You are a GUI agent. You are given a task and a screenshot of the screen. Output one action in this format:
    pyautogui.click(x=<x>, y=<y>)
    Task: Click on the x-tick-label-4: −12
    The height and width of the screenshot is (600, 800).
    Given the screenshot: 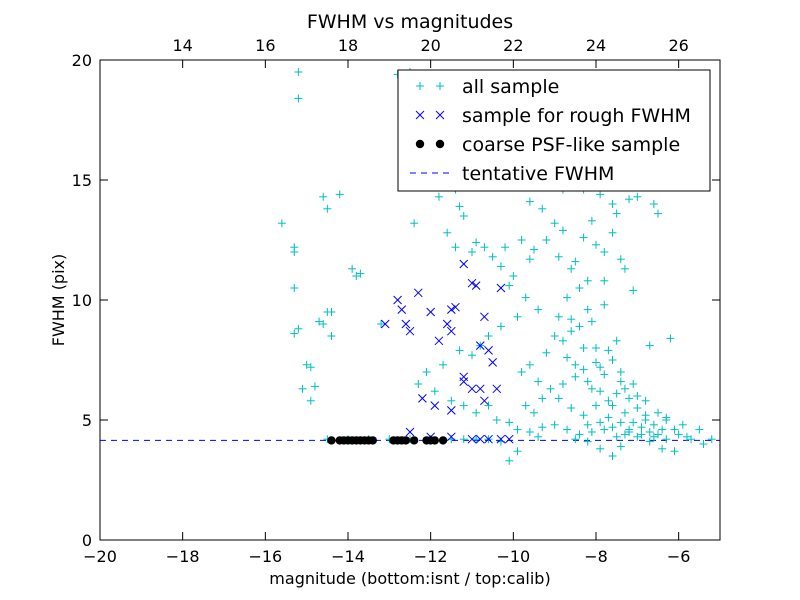 What is the action you would take?
    pyautogui.click(x=431, y=556)
    